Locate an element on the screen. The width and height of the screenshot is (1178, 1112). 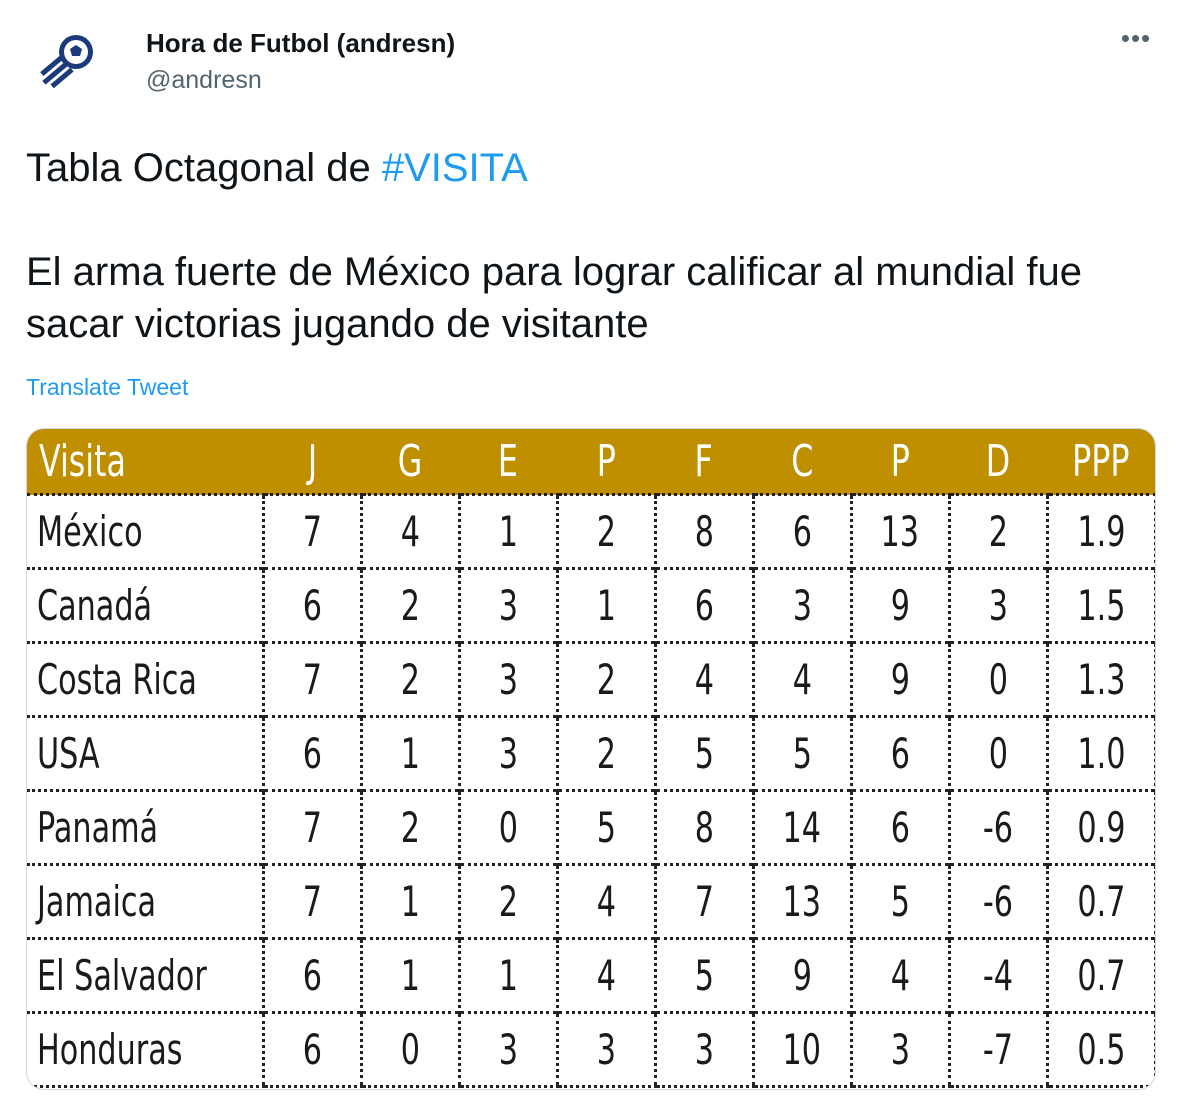
stat-value: 8 is located at coordinates (704, 827).